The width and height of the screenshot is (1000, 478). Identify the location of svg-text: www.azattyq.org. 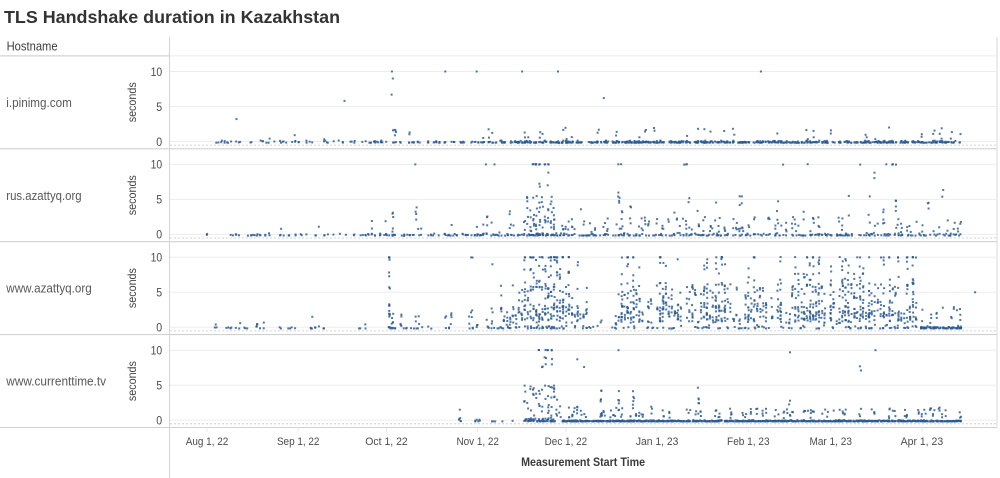
(48, 289).